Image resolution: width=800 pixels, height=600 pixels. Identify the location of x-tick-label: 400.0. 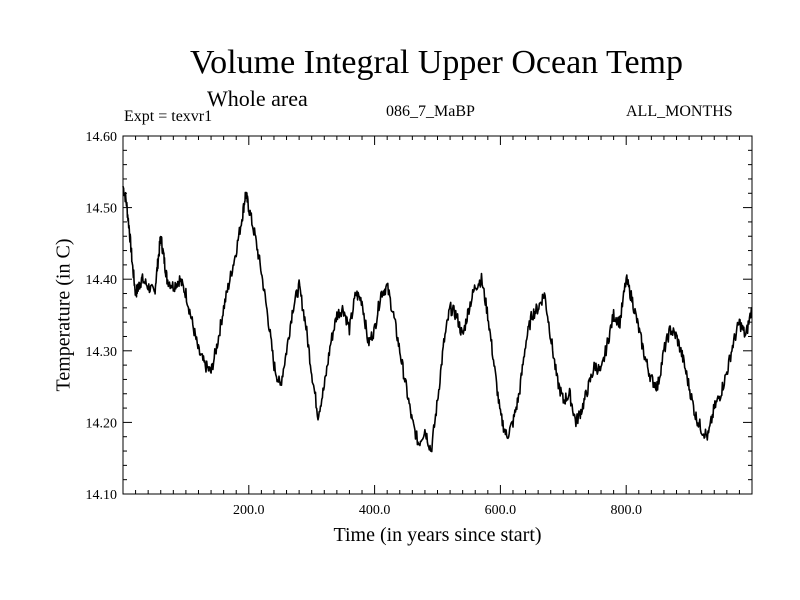
(375, 510).